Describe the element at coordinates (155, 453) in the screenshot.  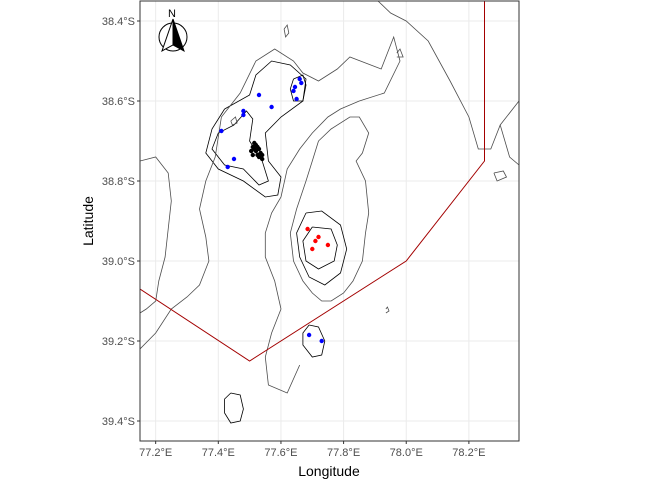
I see `x-tick-label: 77.2°E` at that location.